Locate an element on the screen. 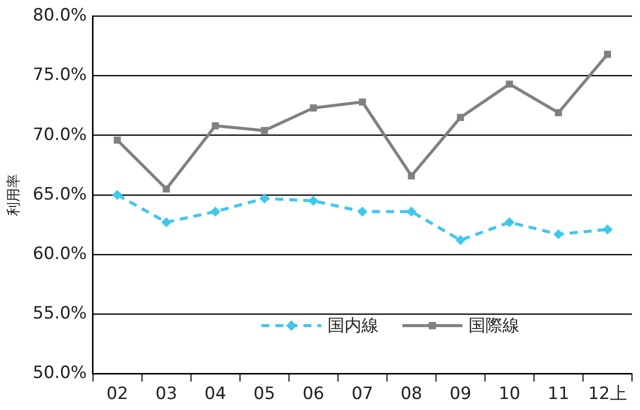 This screenshot has width=640, height=410. x-tick-label: 12上 is located at coordinates (607, 394).